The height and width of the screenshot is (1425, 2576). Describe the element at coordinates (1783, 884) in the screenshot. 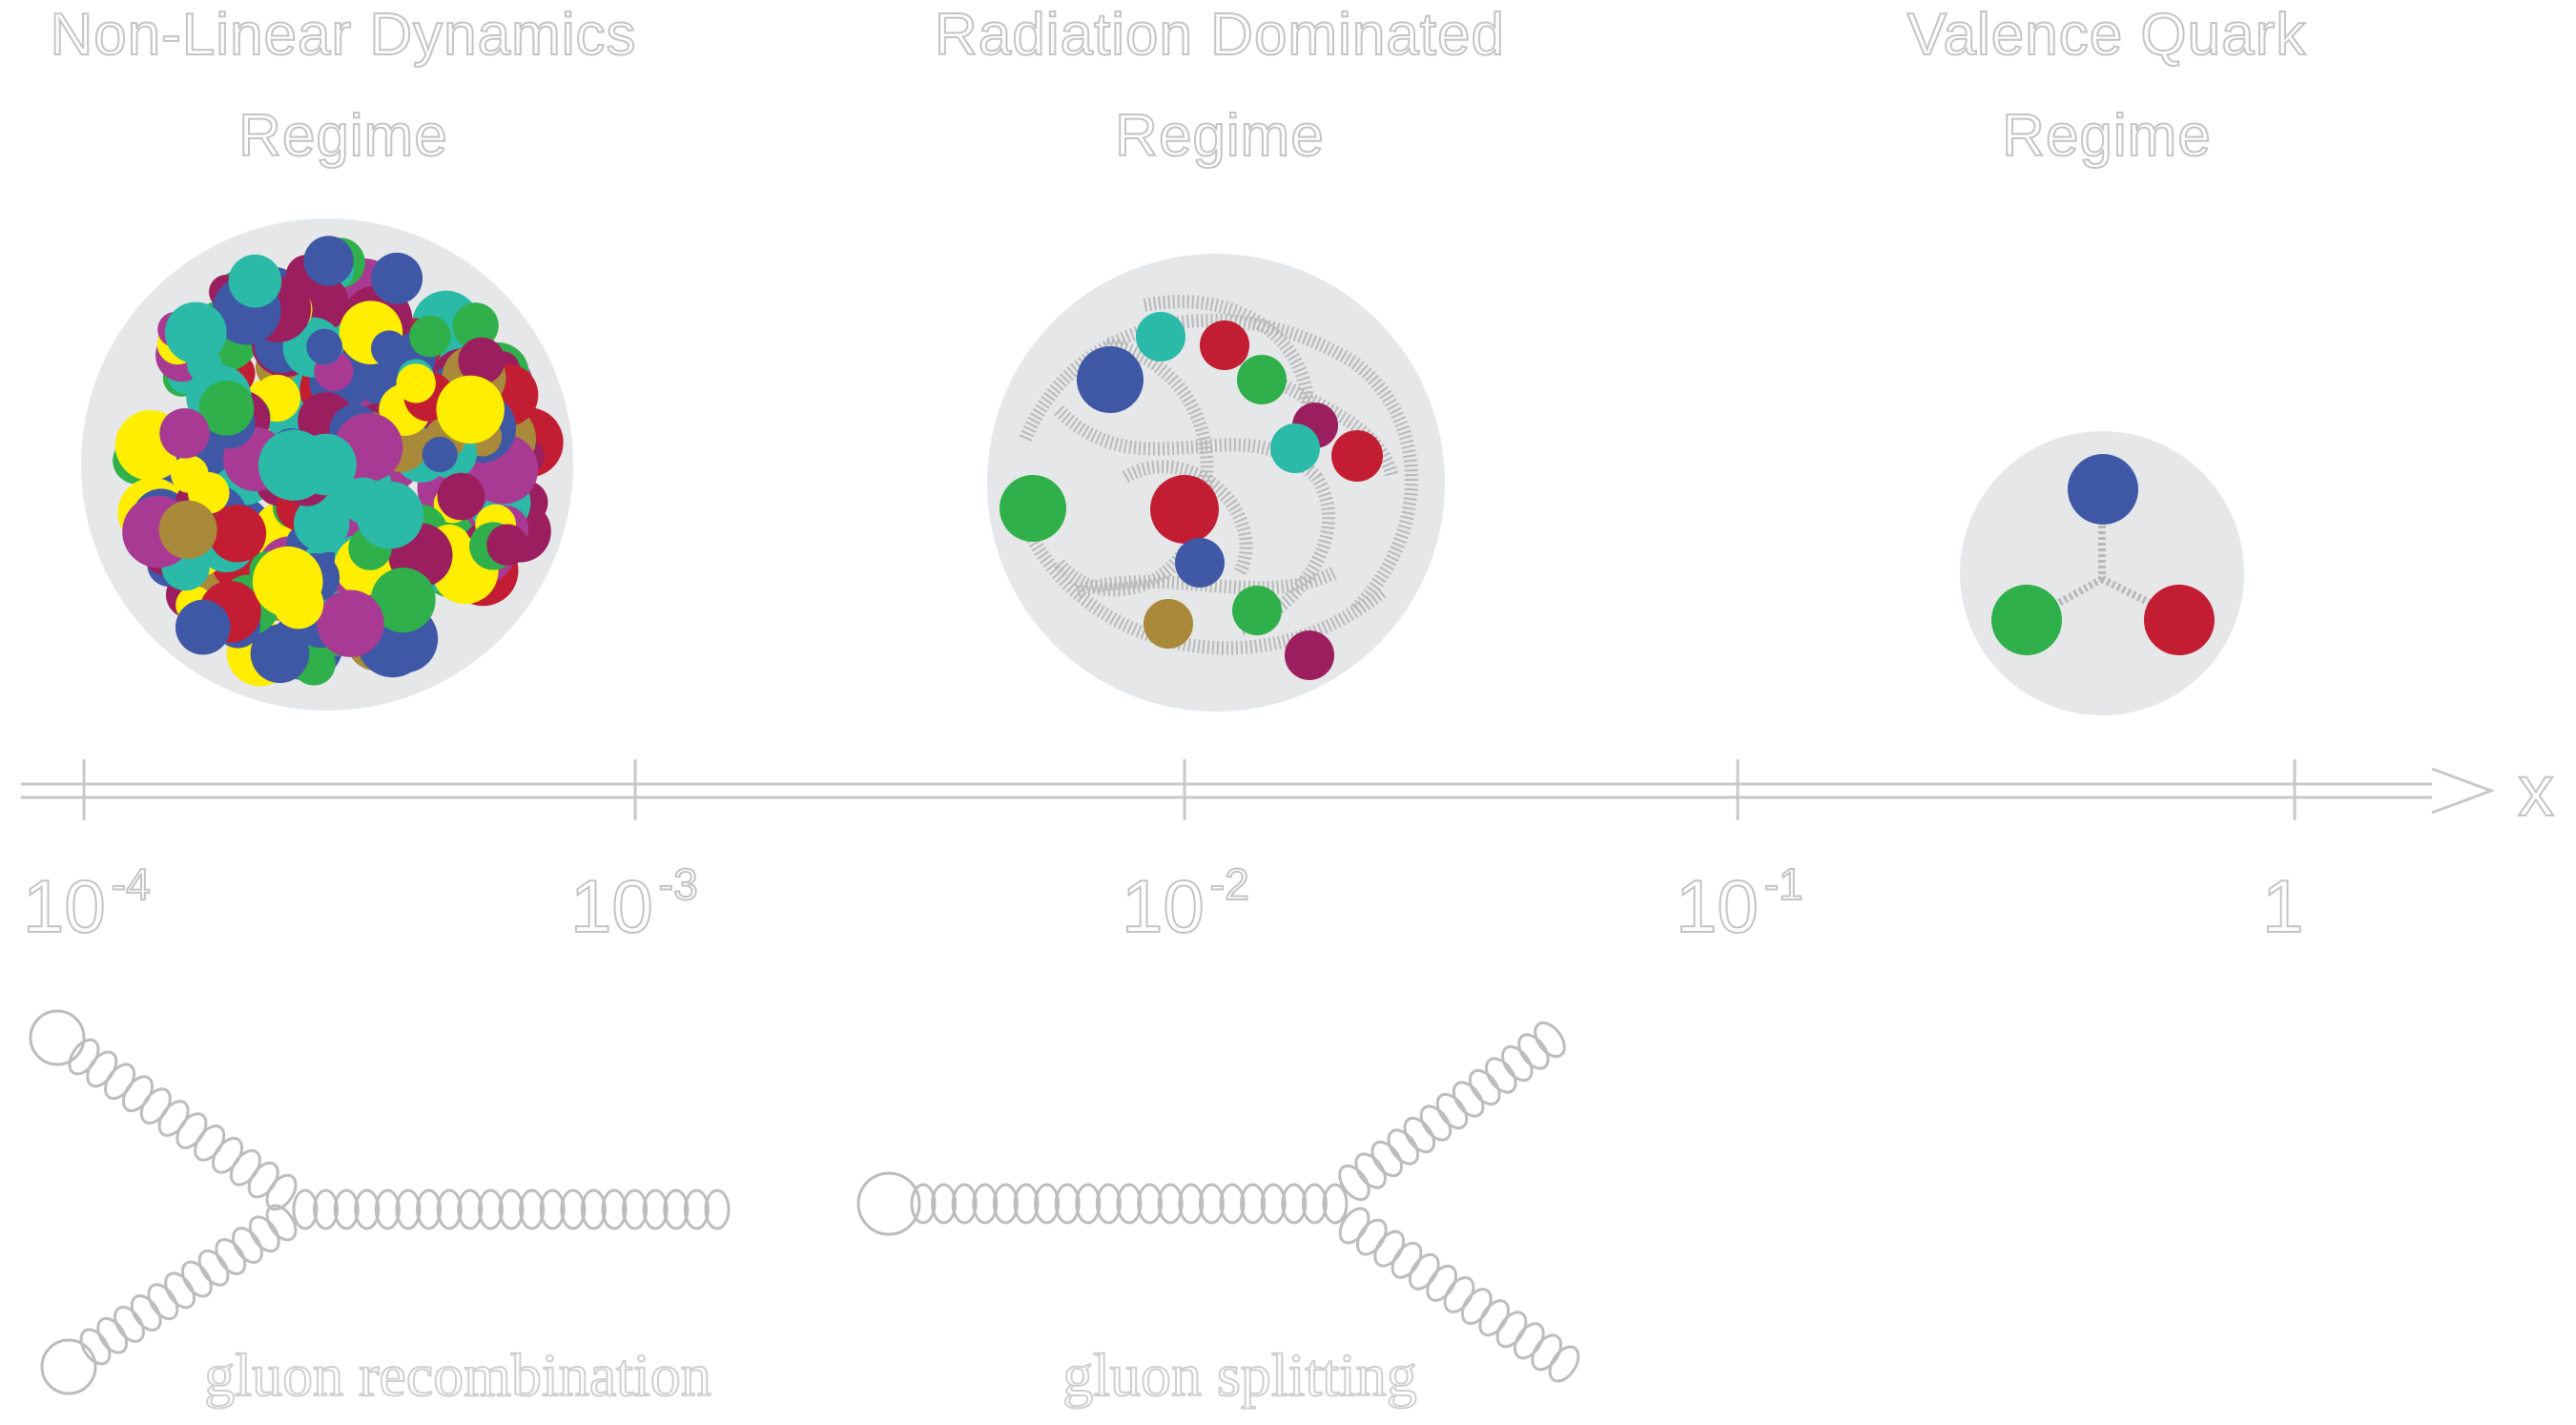

I see `tick-label-4-exp: -1` at that location.